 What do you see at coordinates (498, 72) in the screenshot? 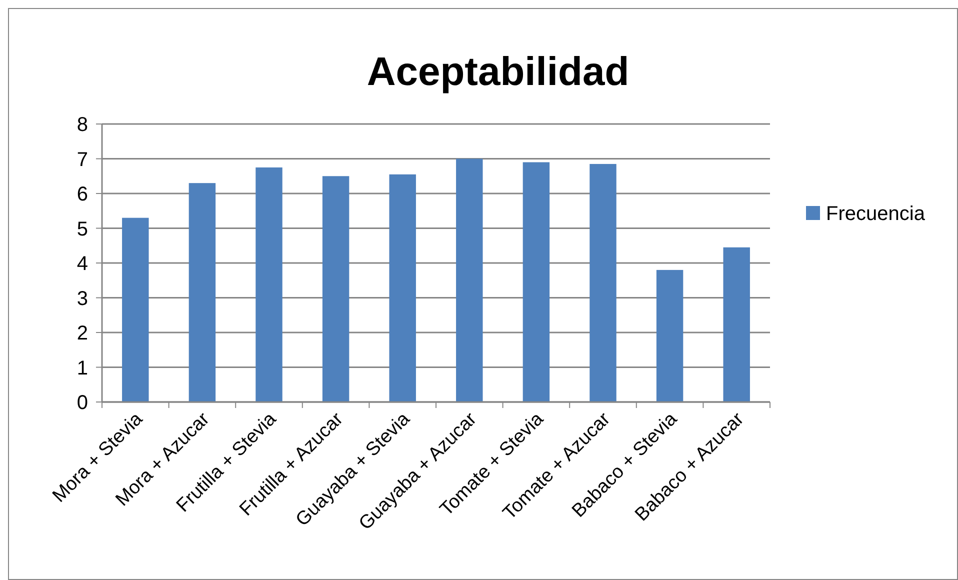
I see `chart-title: Aceptabilidad` at bounding box center [498, 72].